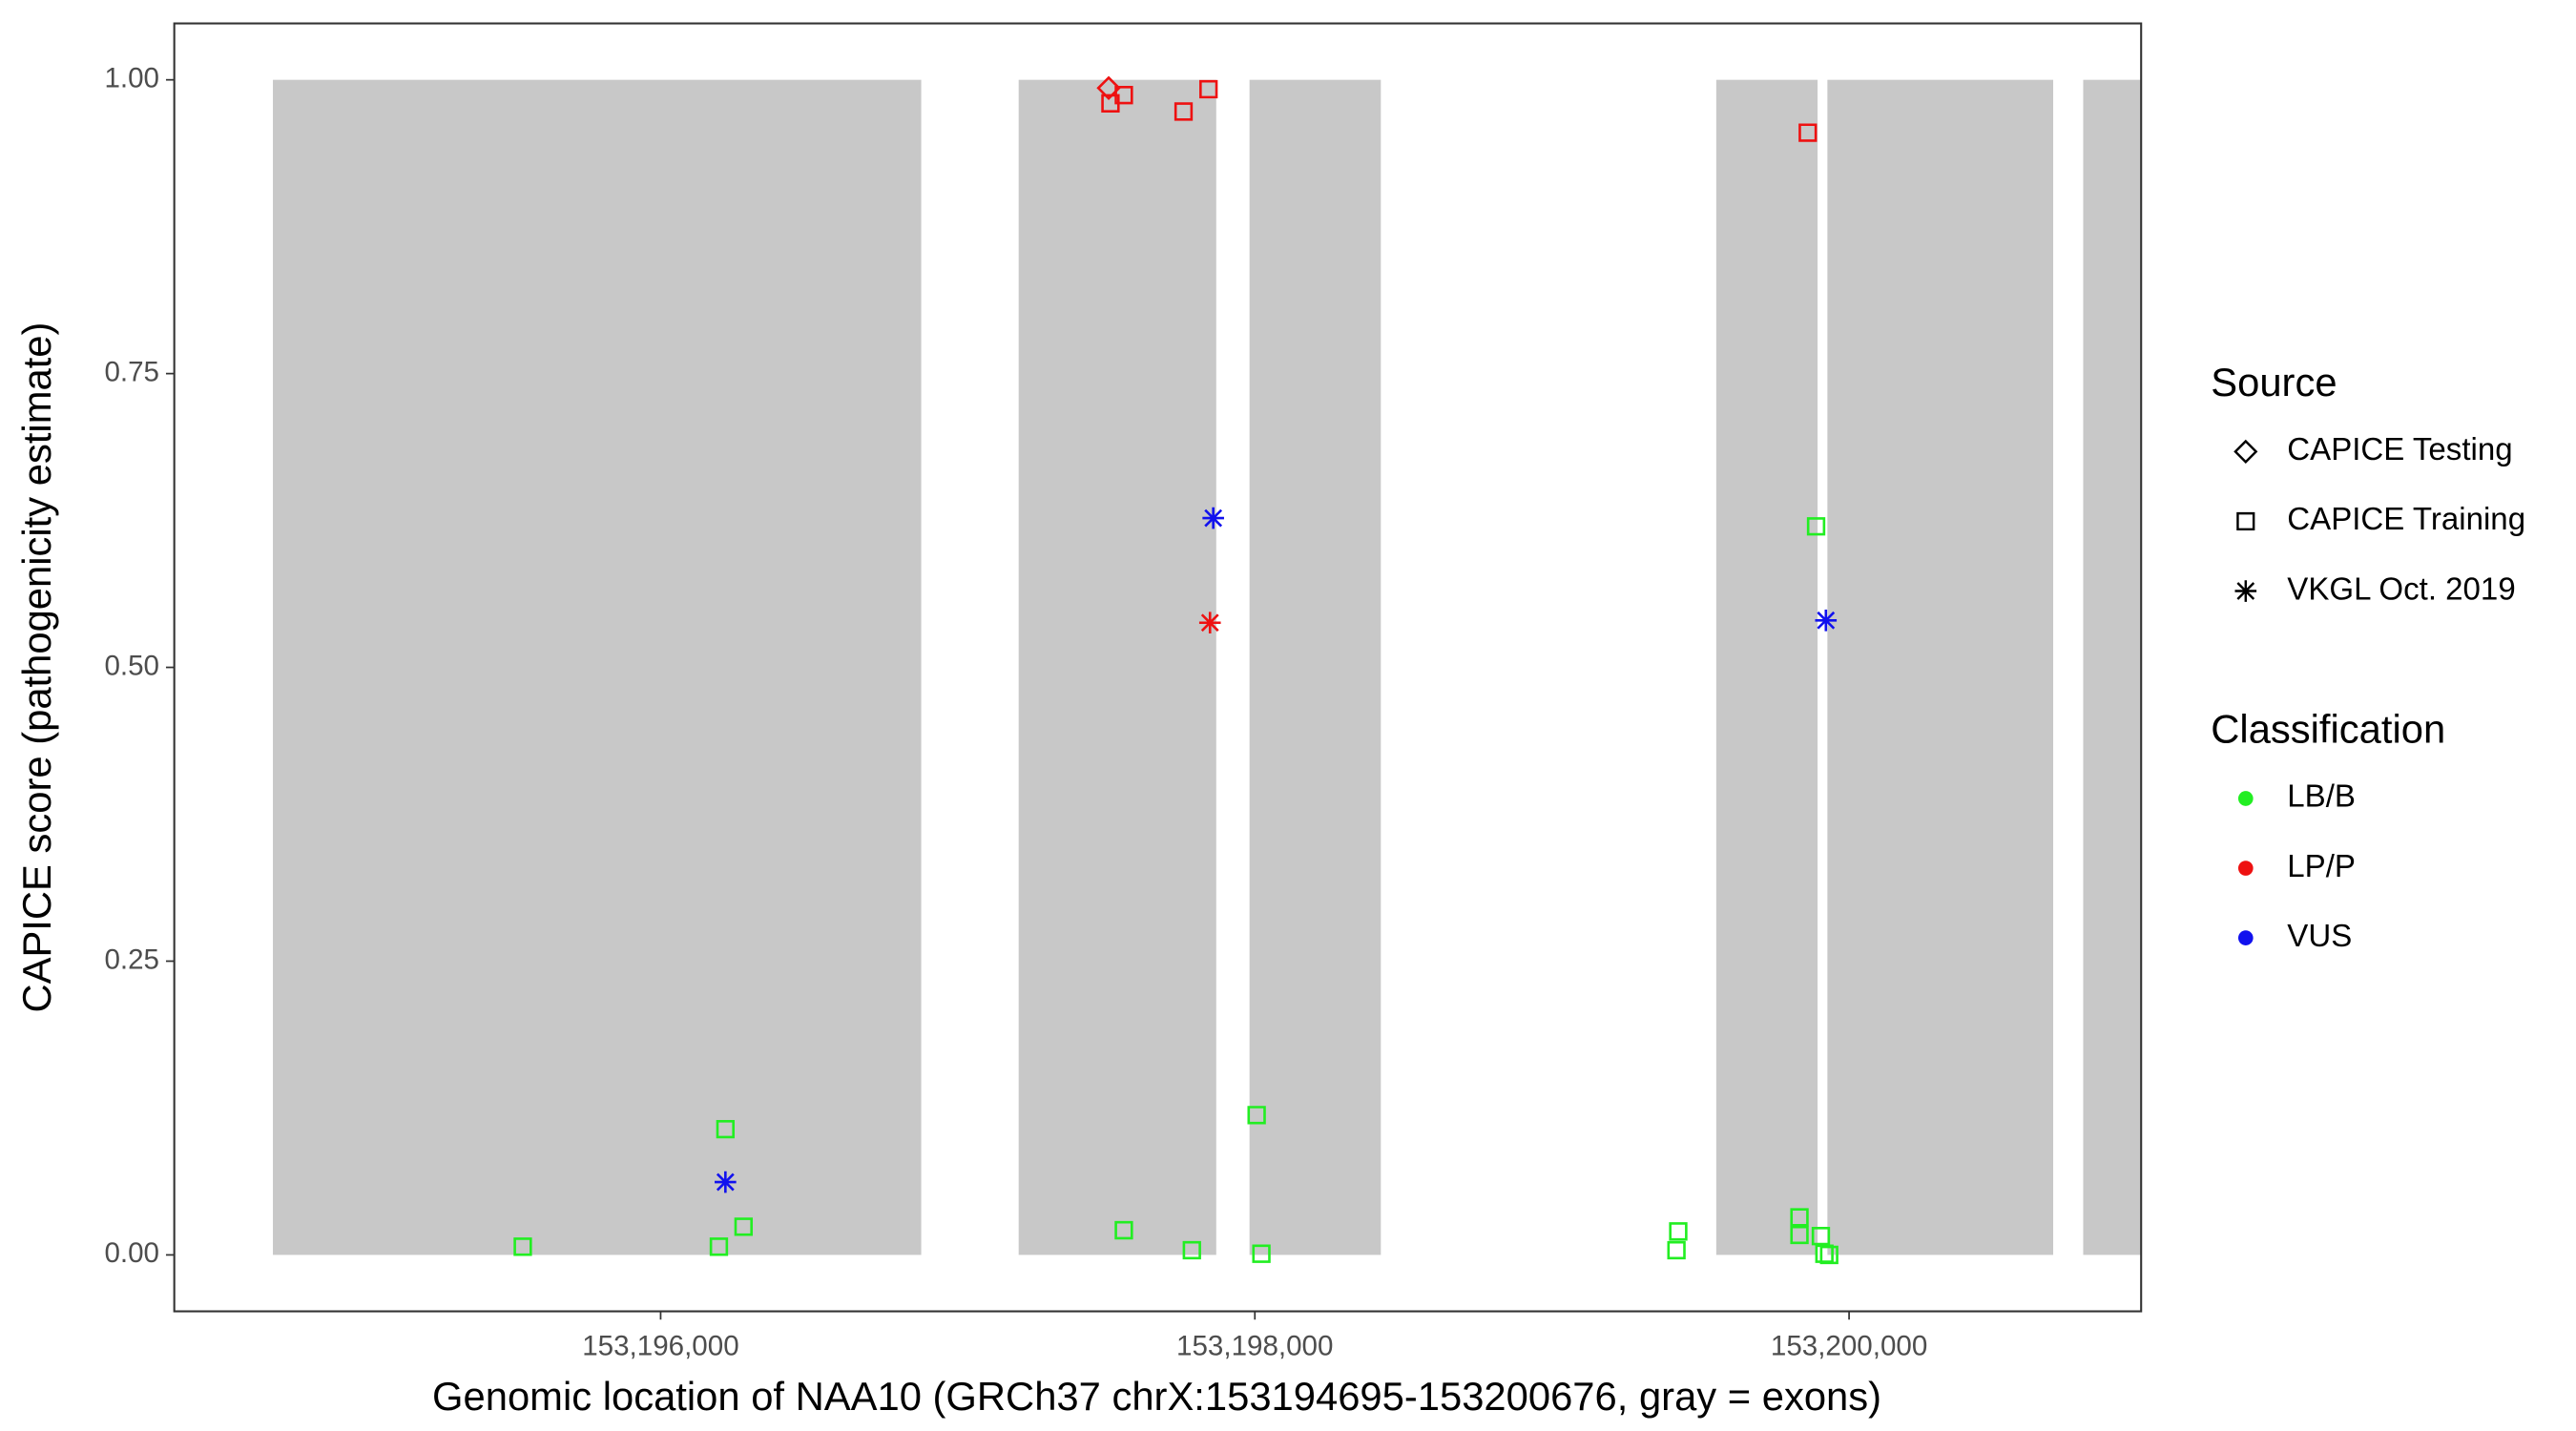 Image resolution: width=2576 pixels, height=1431 pixels. Describe the element at coordinates (131, 959) in the screenshot. I see `y-tick-label: 0.25` at that location.